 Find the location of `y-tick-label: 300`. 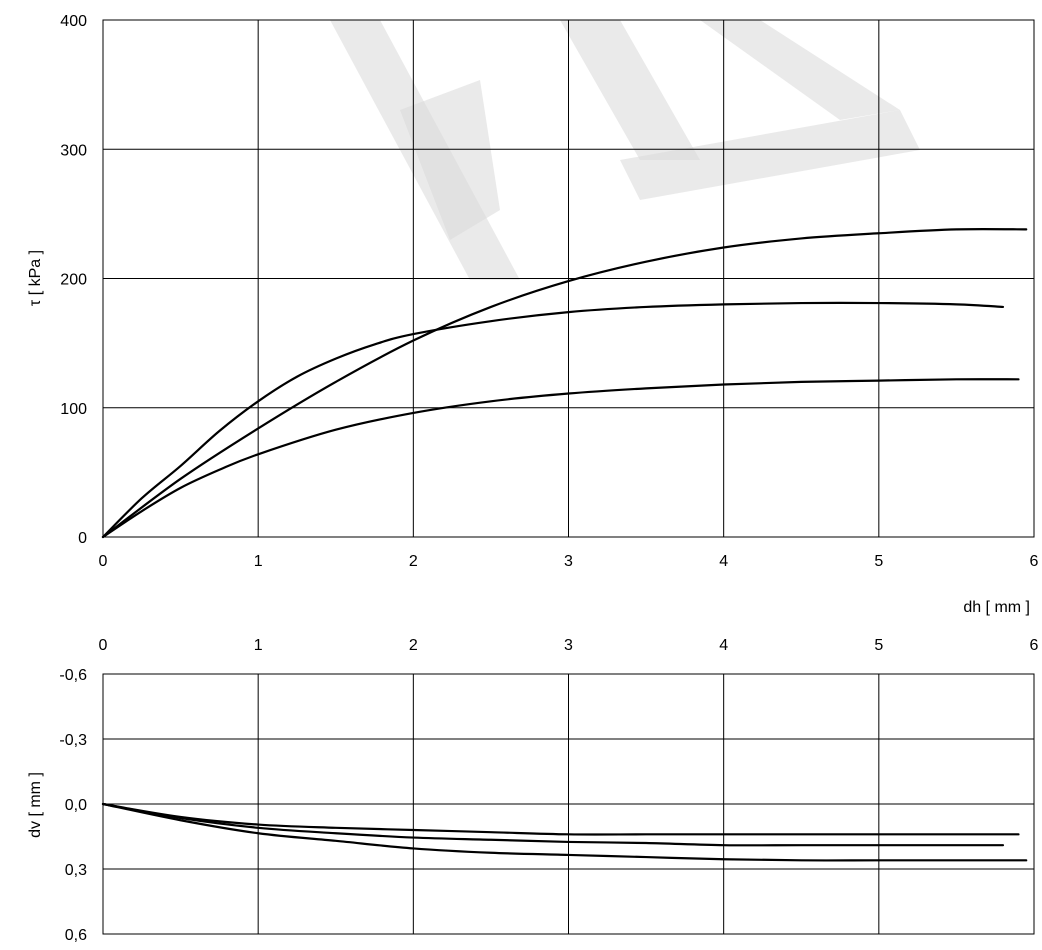

y-tick-label: 300 is located at coordinates (73, 150).